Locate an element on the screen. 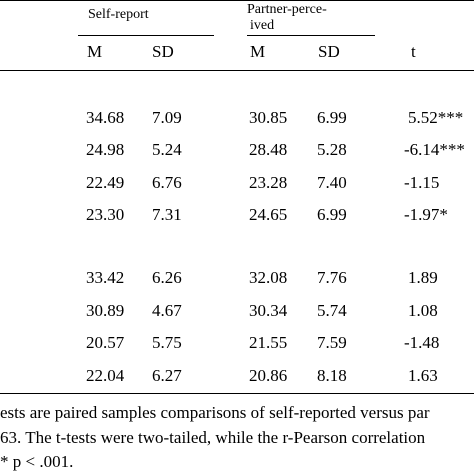 The image size is (474, 474). row5-t: 1.89 is located at coordinates (423, 277).